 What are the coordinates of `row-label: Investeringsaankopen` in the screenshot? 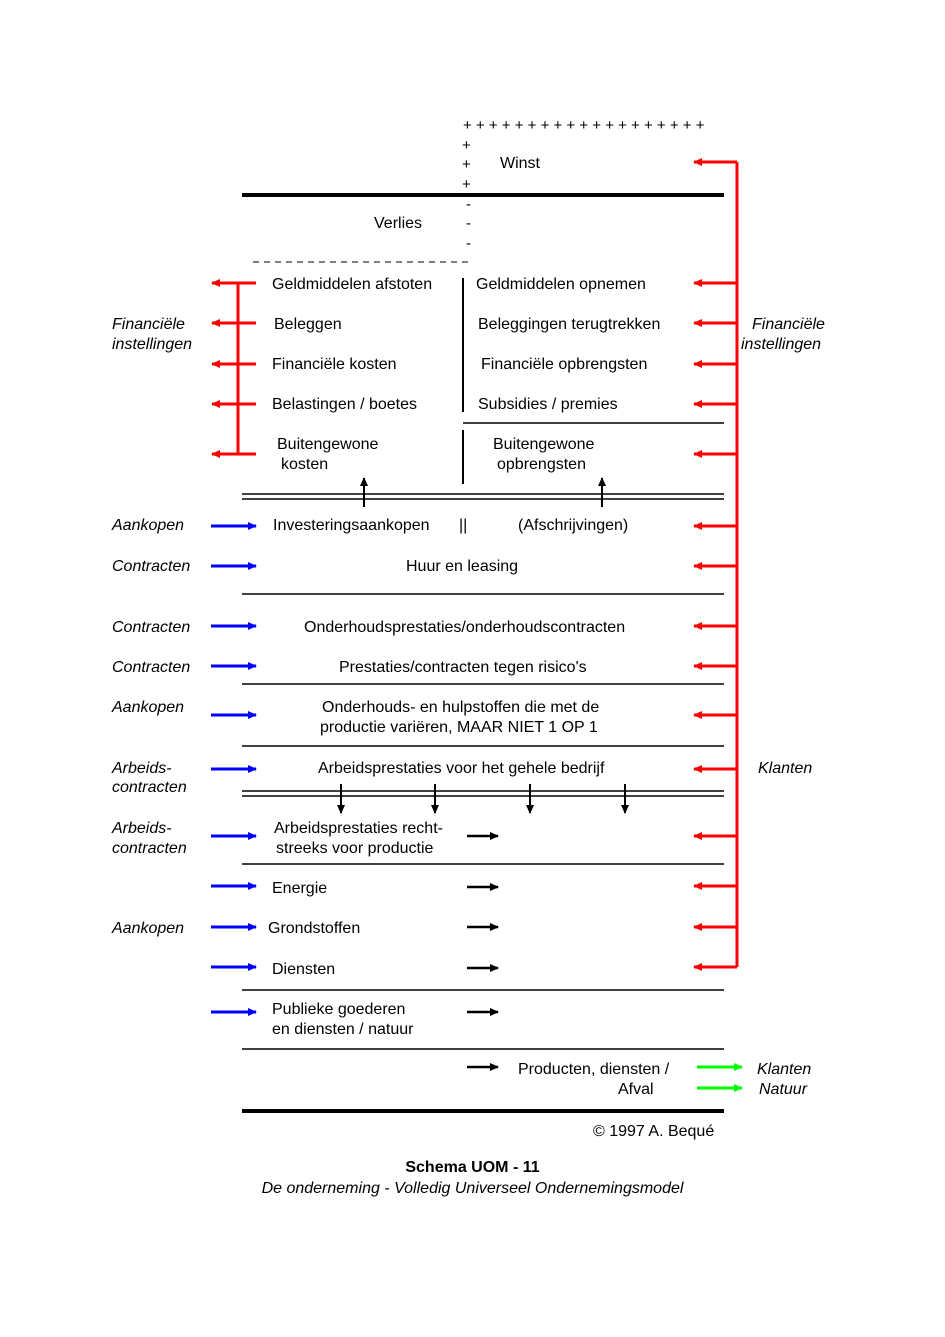 It's located at (351, 525).